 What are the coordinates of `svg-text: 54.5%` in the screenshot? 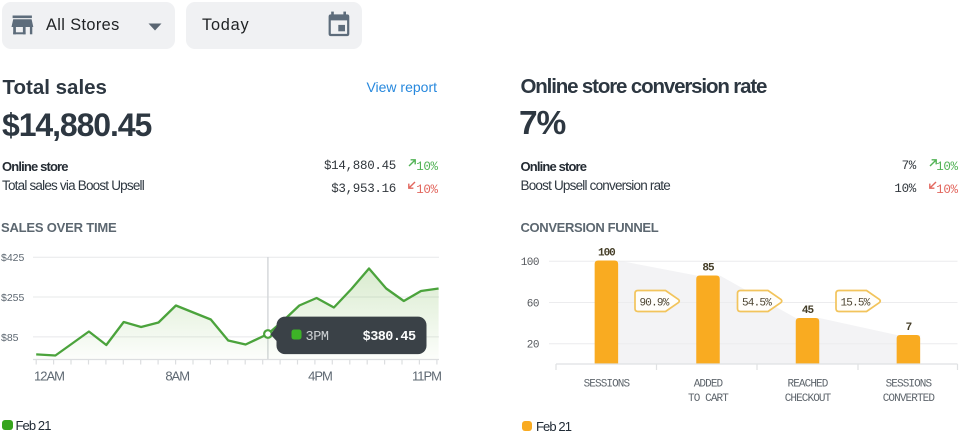 It's located at (757, 304).